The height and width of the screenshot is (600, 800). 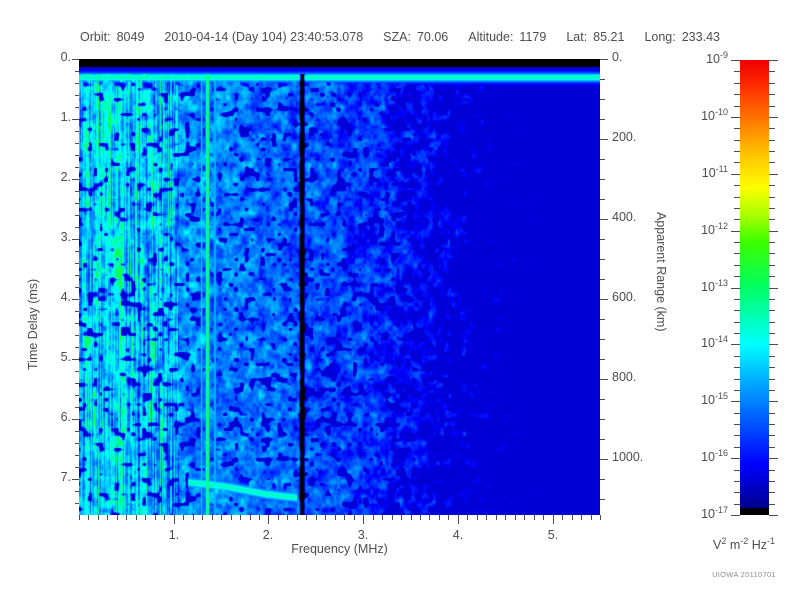 I want to click on y-right-tick-label: 600., so click(x=624, y=297).